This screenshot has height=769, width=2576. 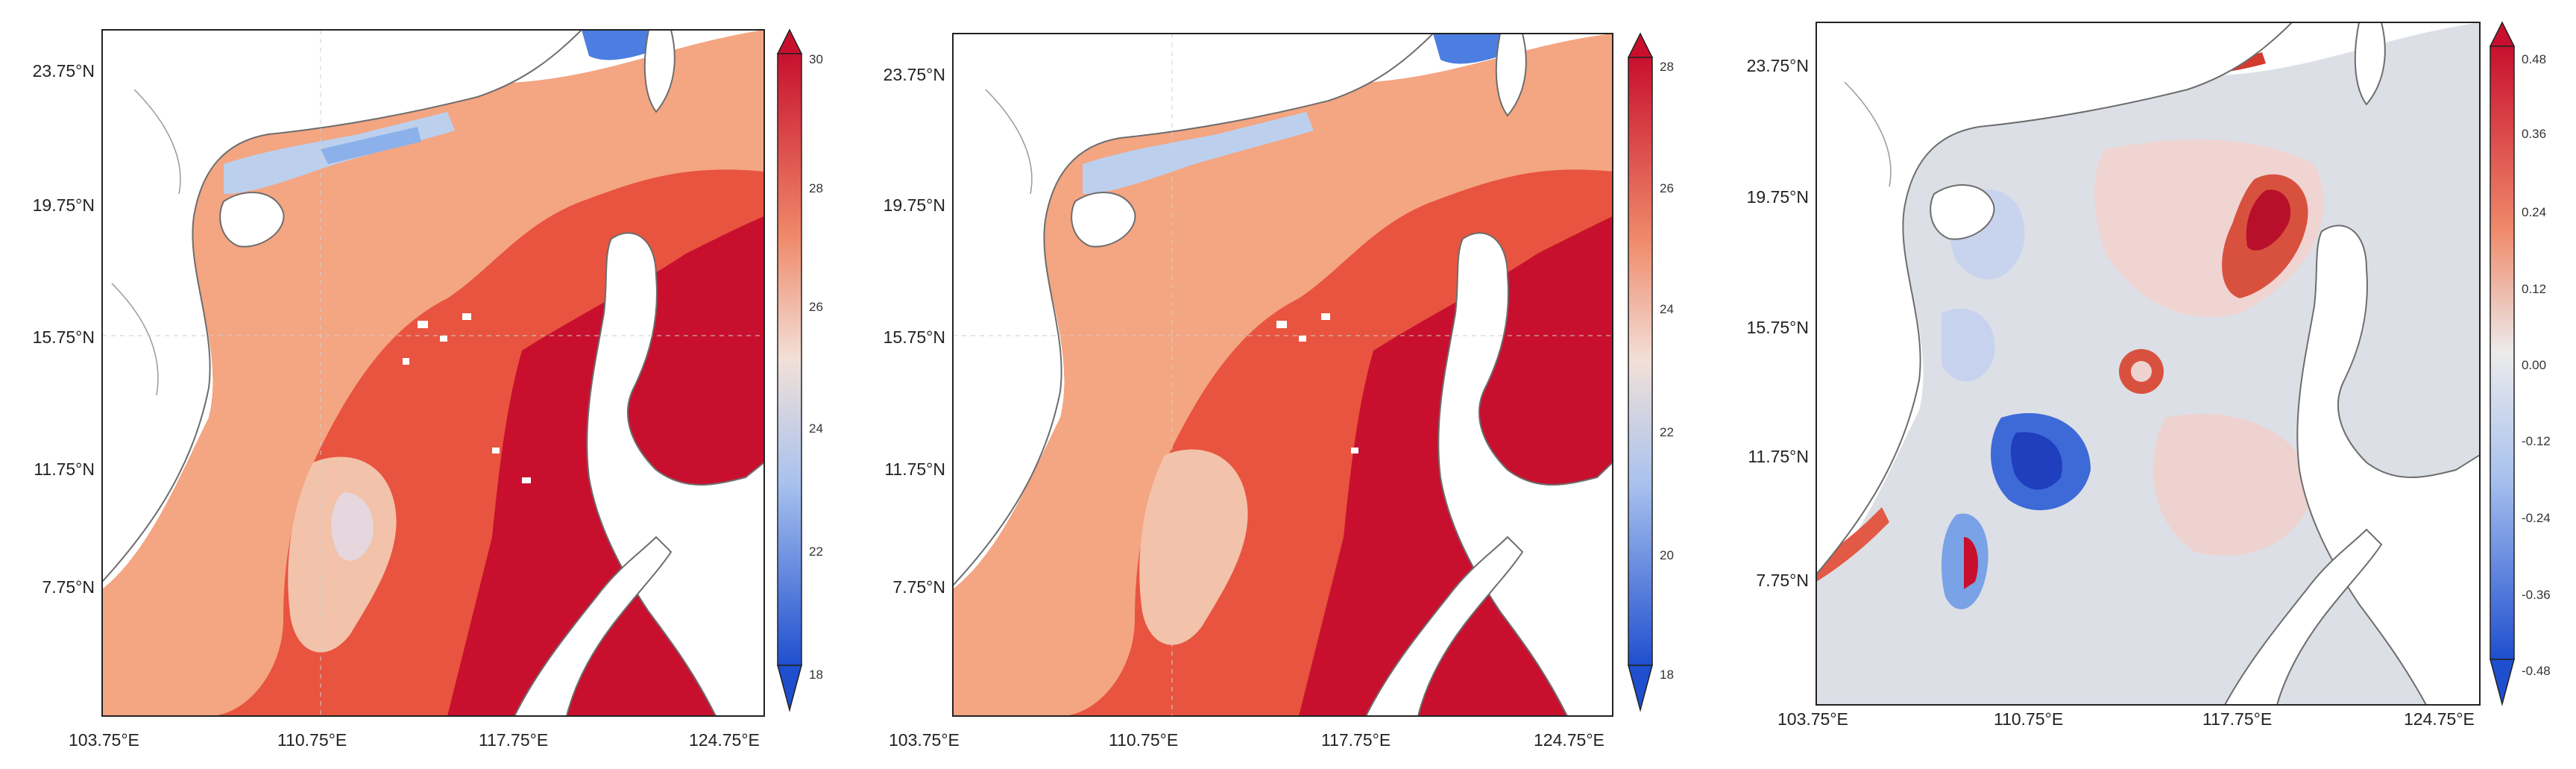 What do you see at coordinates (2534, 134) in the screenshot?
I see `colorbar-tick: 0.36` at bounding box center [2534, 134].